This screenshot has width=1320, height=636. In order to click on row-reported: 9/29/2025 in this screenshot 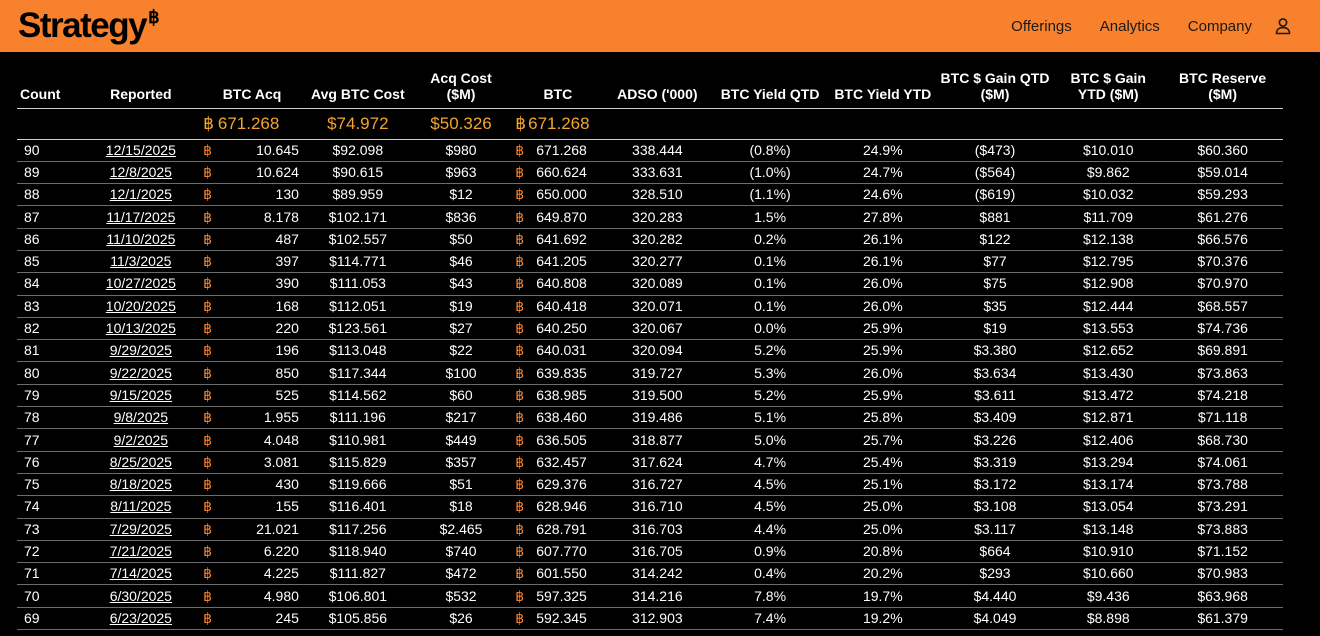, I will do `click(141, 351)`.